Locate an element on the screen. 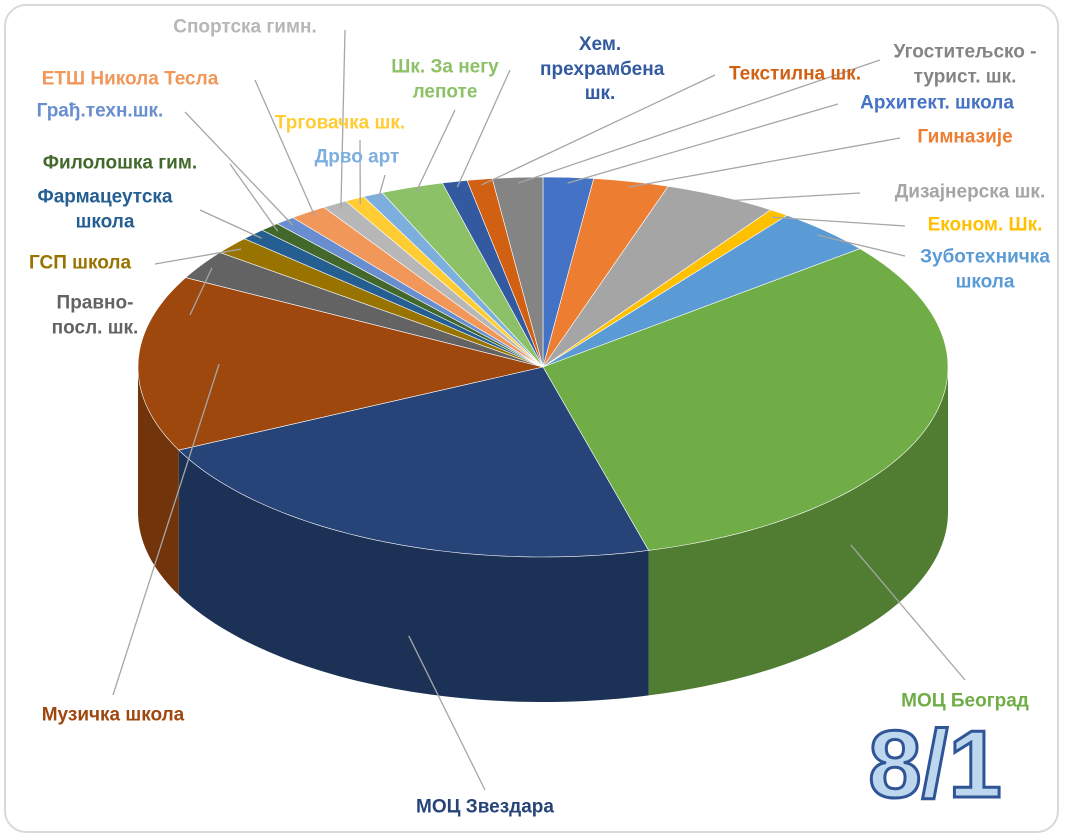 The width and height of the screenshot is (1065, 839). slice-label: Спортска гимн. is located at coordinates (245, 27).